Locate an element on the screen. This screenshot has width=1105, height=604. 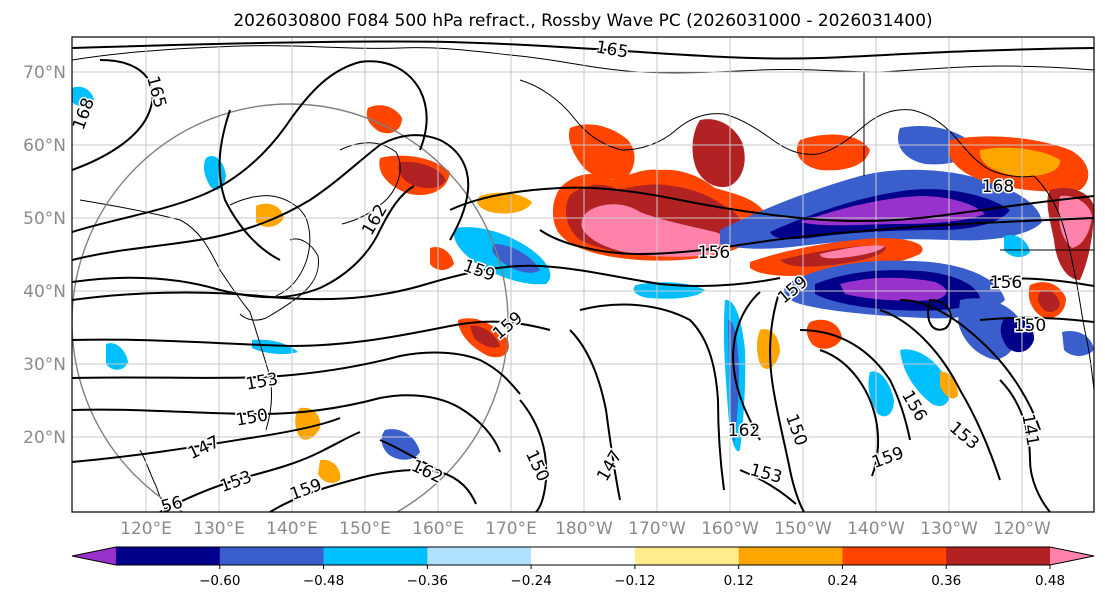
contour-159-loop is located at coordinates (249, 185).